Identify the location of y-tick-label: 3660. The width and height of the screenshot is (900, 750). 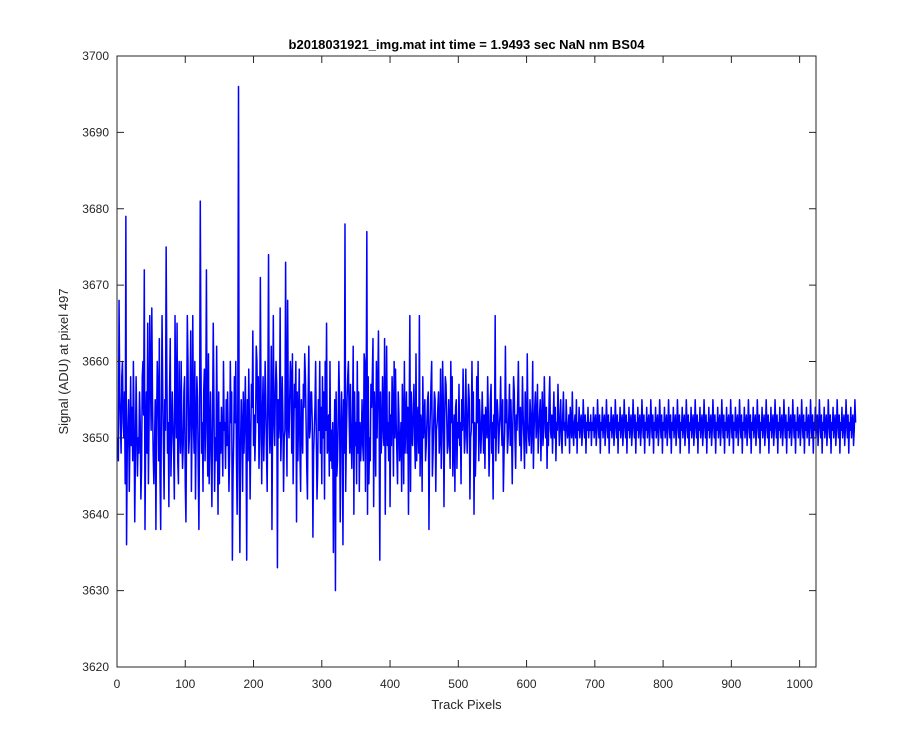
(95, 362).